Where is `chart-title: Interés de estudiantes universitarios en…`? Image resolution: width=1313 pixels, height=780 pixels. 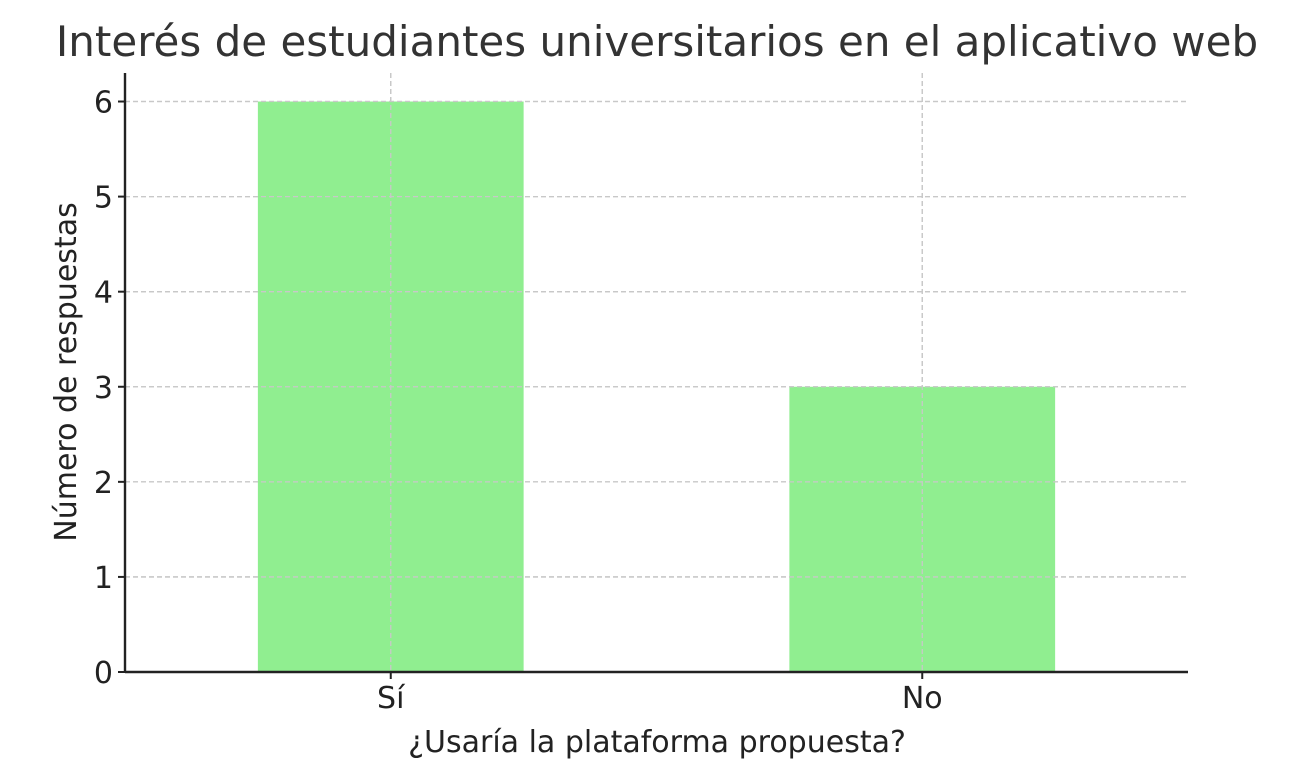 chart-title: Interés de estudiantes universitarios en… is located at coordinates (657, 41).